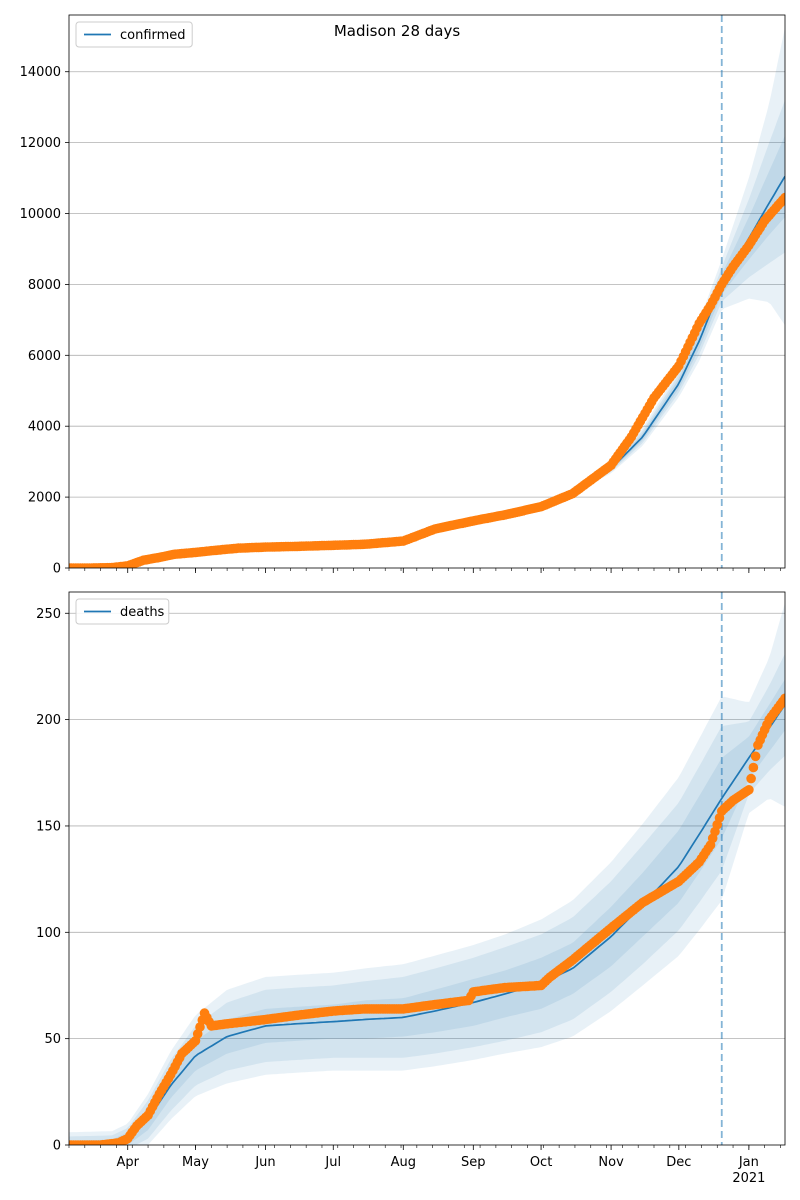  I want to click on x-tick-label: Oct, so click(541, 1162).